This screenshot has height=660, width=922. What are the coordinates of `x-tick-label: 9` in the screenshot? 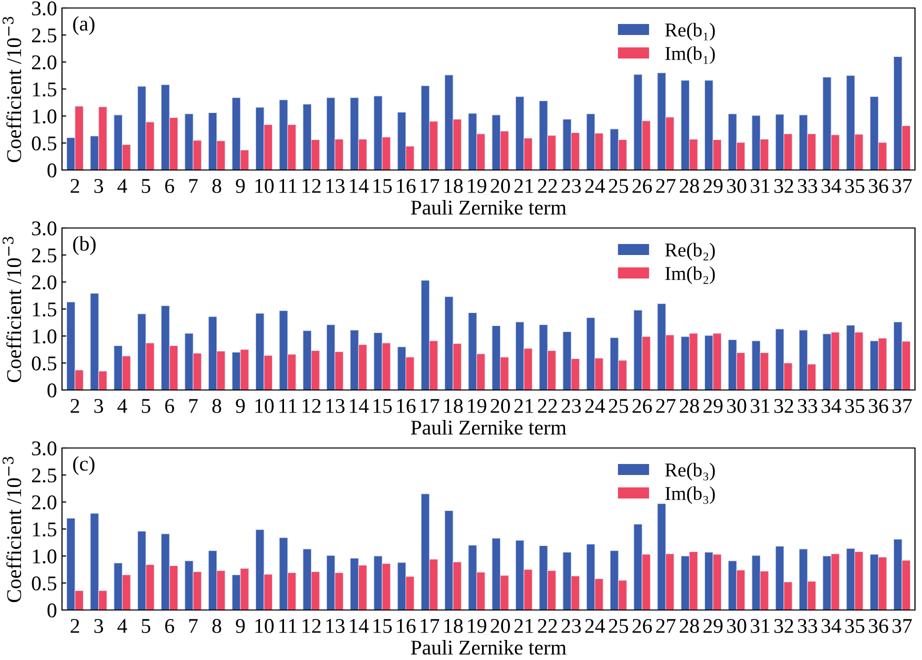 It's located at (240, 625).